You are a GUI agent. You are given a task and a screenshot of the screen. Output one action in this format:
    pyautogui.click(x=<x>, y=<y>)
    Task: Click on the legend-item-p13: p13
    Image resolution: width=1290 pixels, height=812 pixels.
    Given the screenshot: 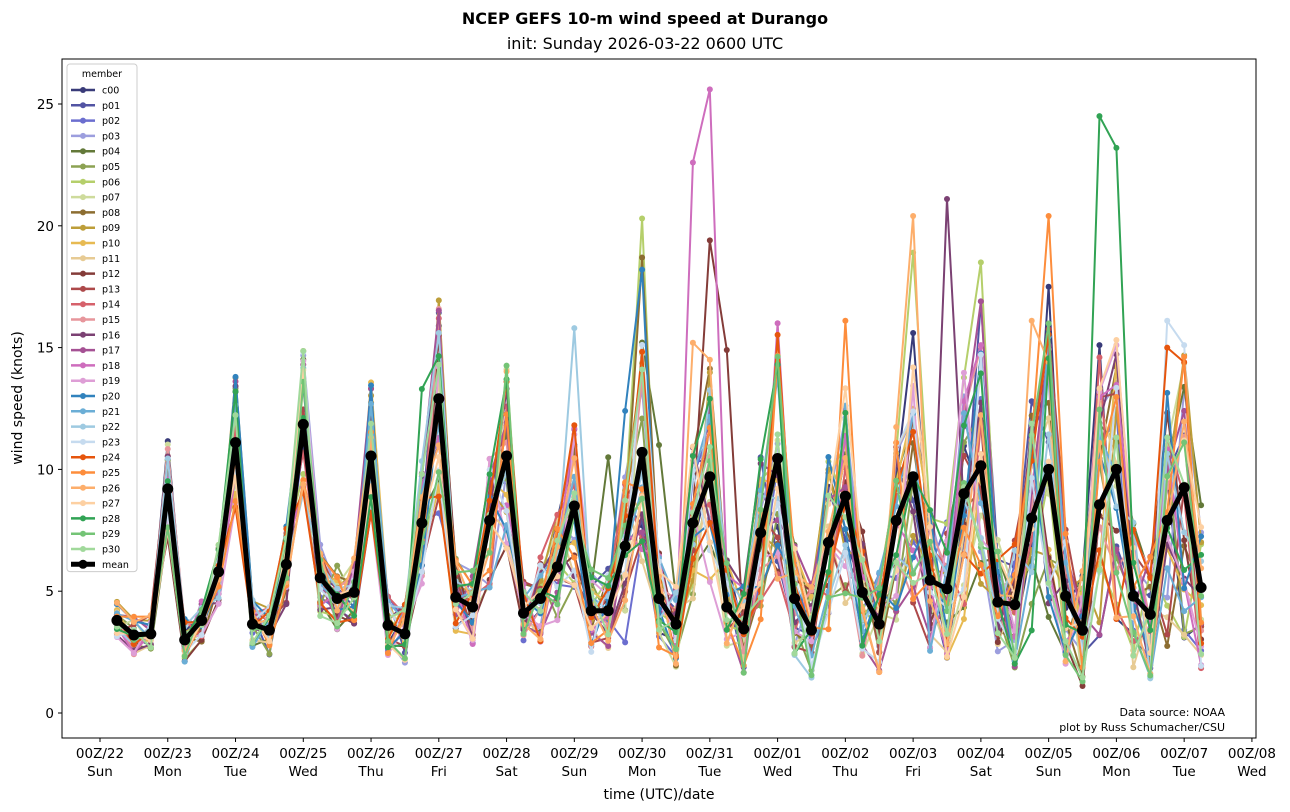 What is the action you would take?
    pyautogui.click(x=95, y=289)
    